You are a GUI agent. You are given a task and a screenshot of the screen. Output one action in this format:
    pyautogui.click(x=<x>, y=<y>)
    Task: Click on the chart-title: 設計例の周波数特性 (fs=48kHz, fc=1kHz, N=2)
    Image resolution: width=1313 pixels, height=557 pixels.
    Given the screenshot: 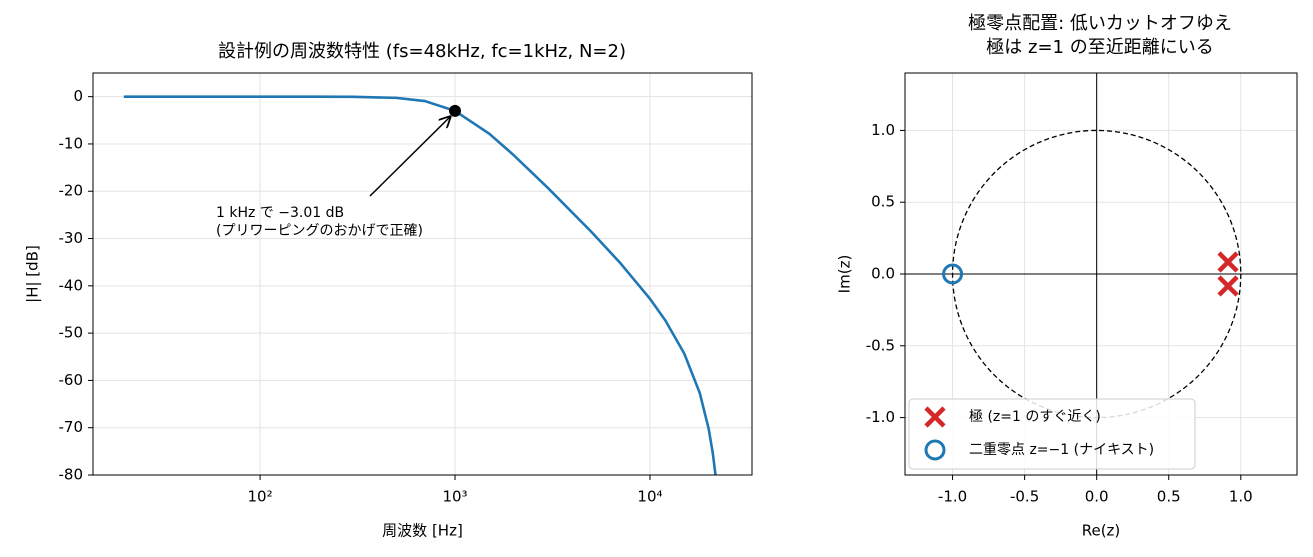 What is the action you would take?
    pyautogui.click(x=422, y=51)
    